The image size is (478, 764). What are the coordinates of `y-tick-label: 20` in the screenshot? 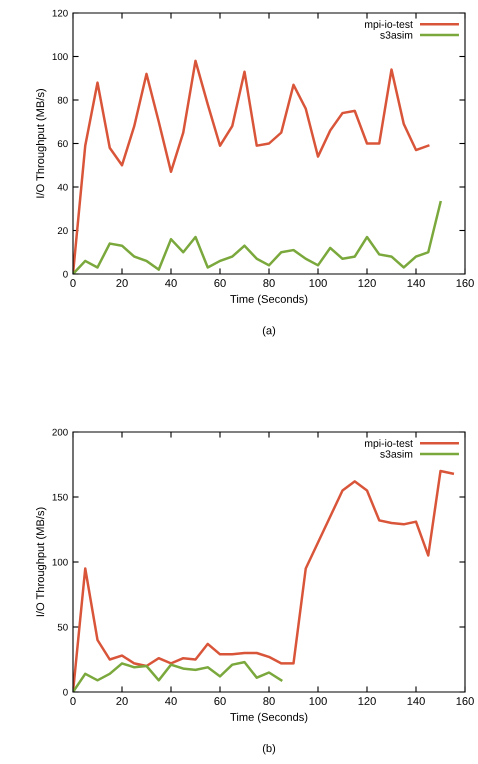 It's located at (63, 230).